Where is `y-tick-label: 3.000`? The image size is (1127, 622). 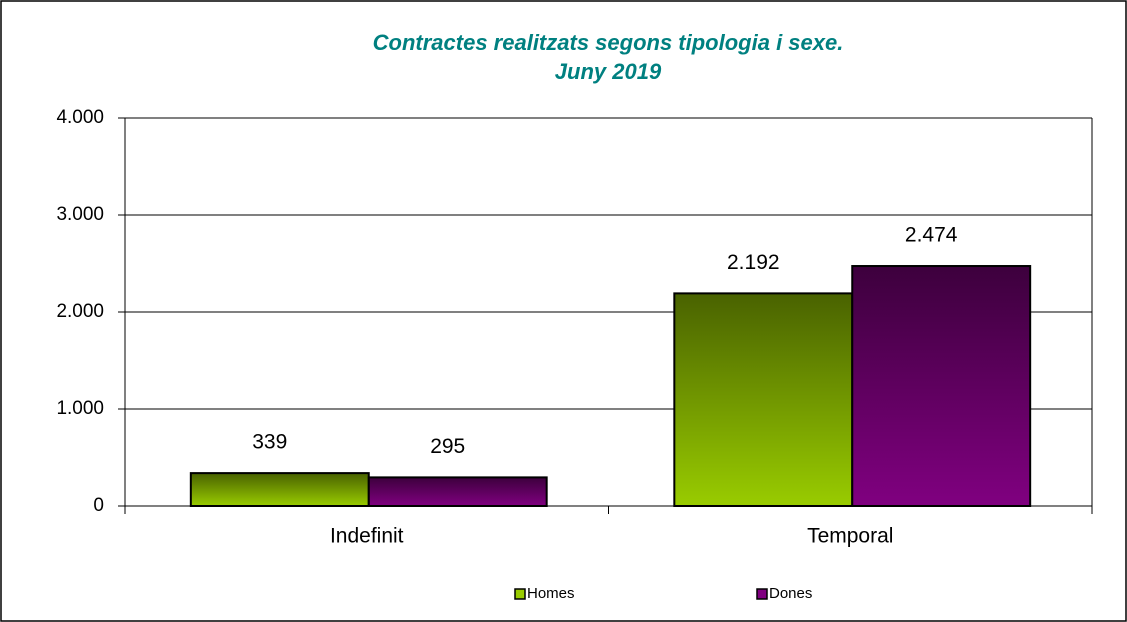 y-tick-label: 3.000 is located at coordinates (80, 214).